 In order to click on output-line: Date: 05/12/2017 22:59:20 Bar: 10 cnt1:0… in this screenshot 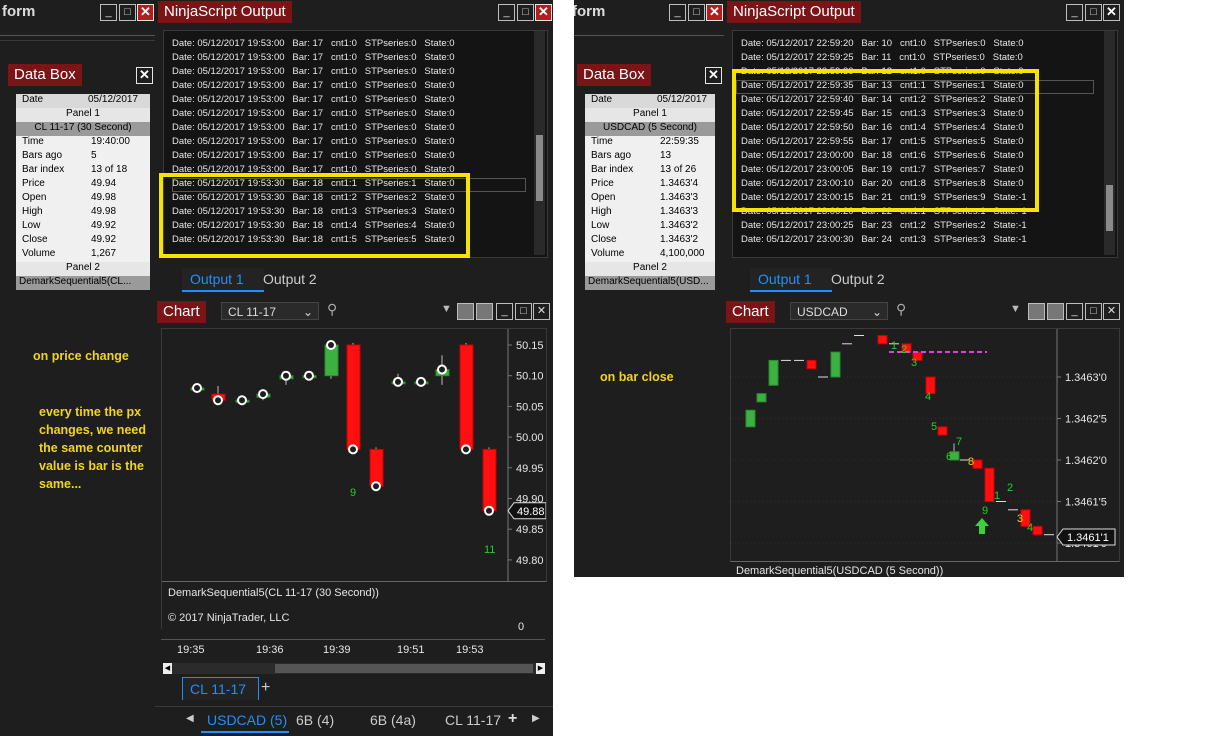, I will do `click(882, 43)`.